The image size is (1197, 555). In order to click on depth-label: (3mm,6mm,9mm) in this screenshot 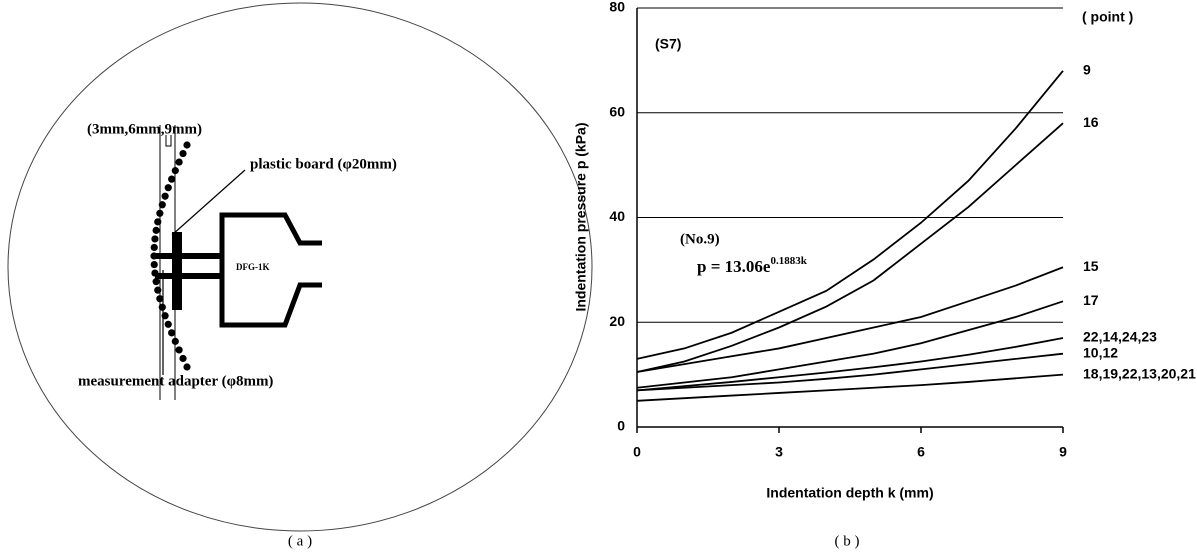, I will do `click(144, 129)`.